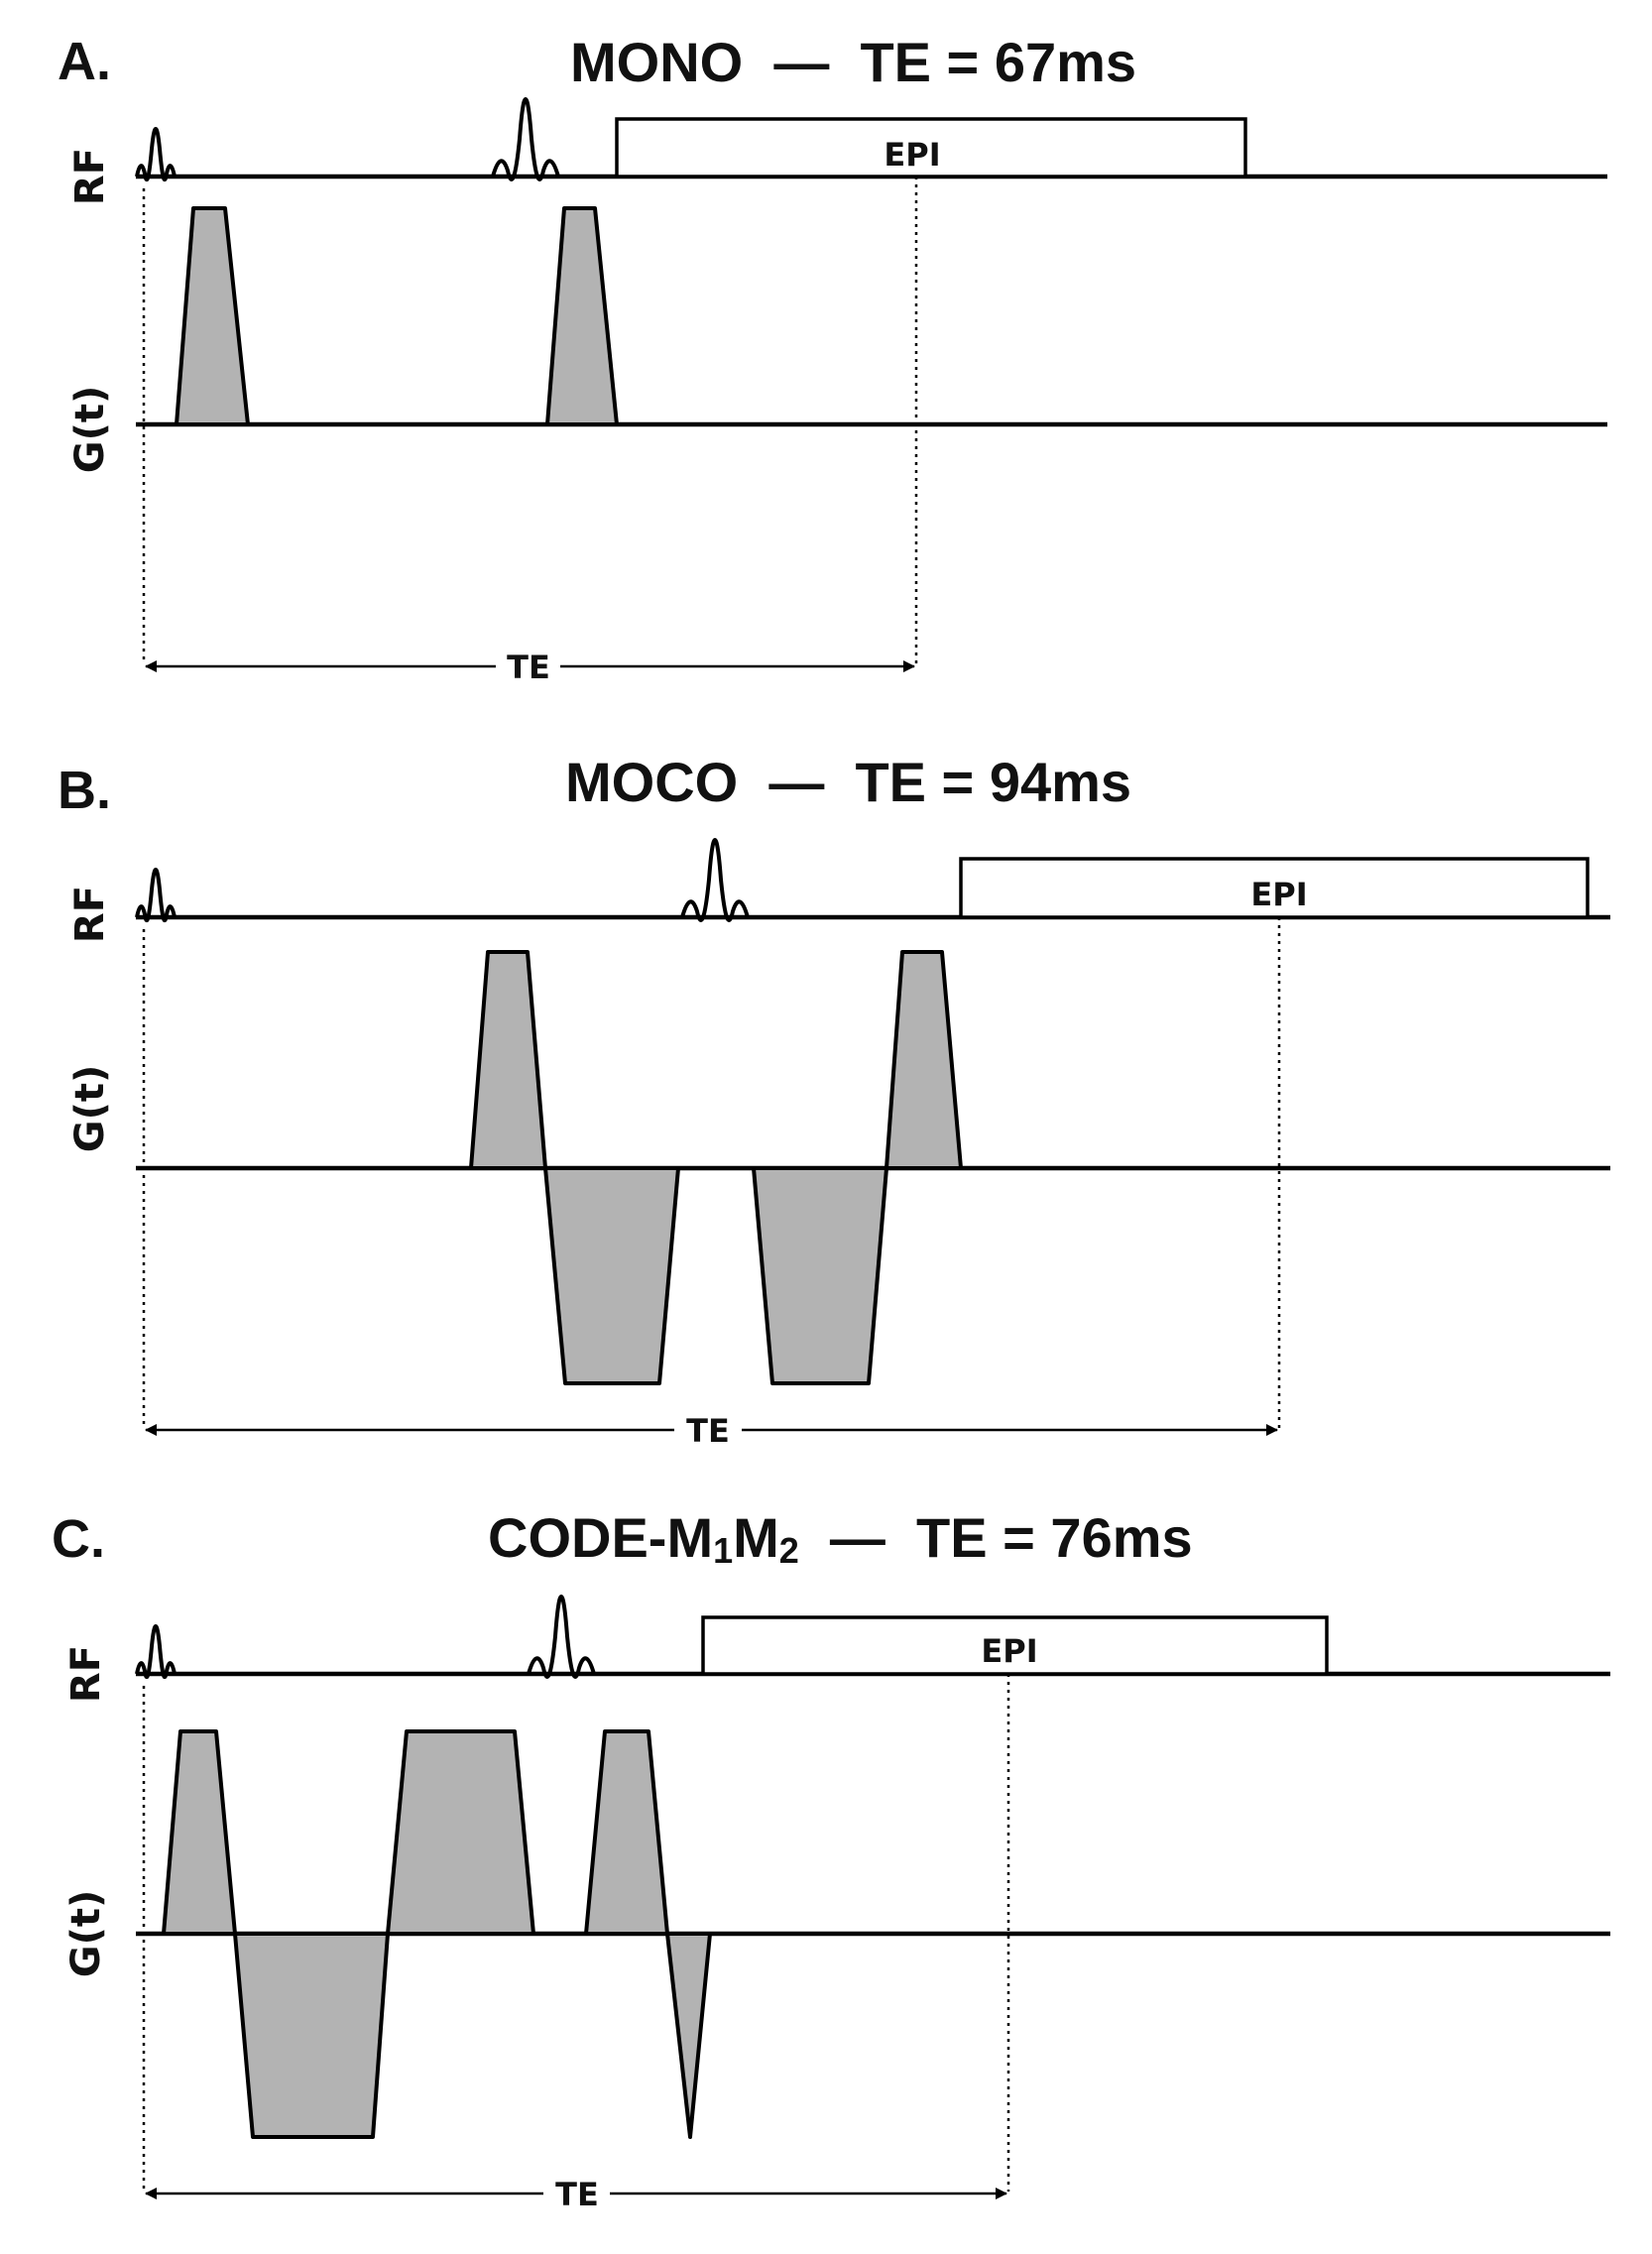 The height and width of the screenshot is (2254, 1652). Describe the element at coordinates (528, 667) in the screenshot. I see `panel-a-te-label: TE` at that location.